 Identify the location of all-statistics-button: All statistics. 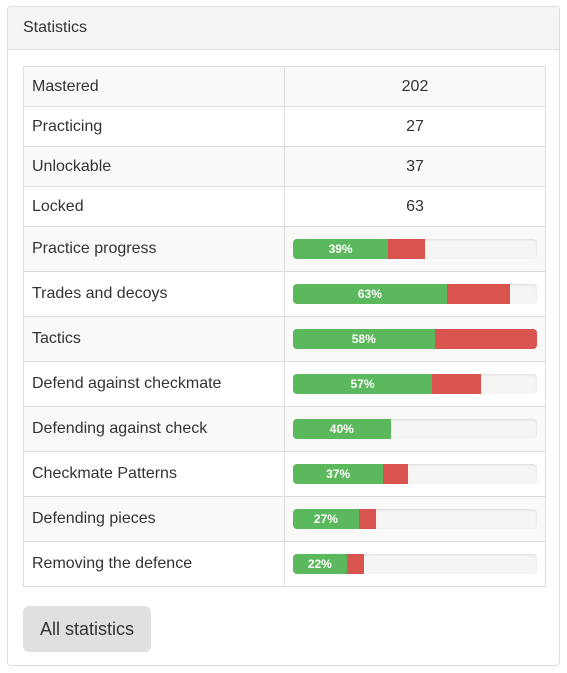
(87, 629).